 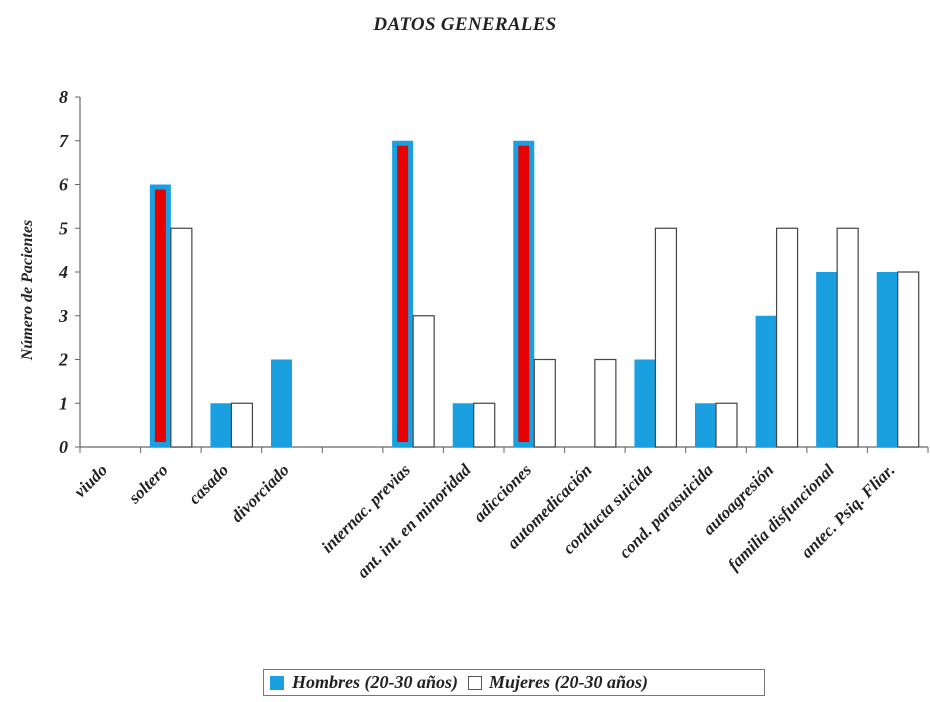 I want to click on x-tick-label: viudo, so click(x=90, y=480).